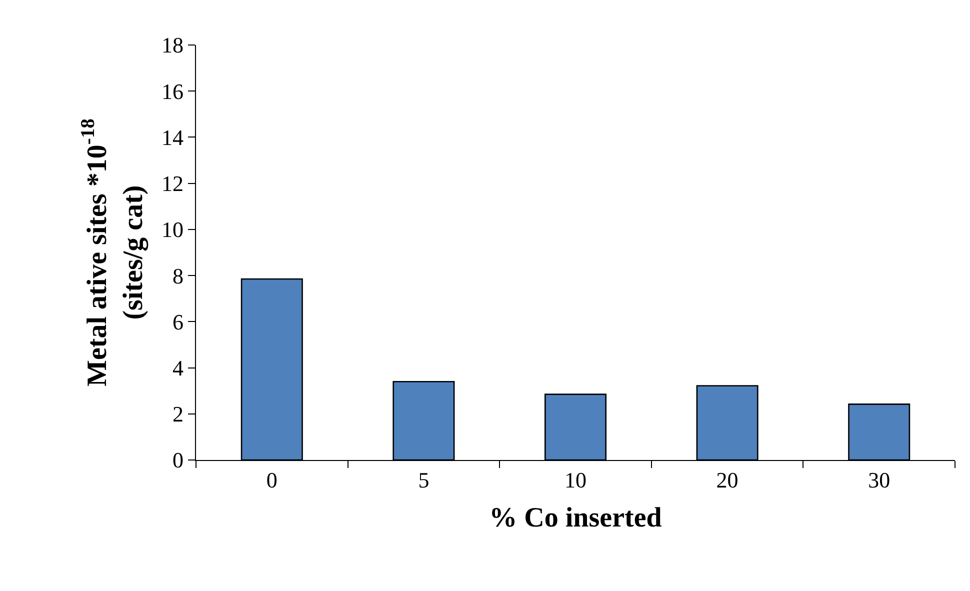 Image resolution: width=970 pixels, height=591 pixels. Describe the element at coordinates (172, 137) in the screenshot. I see `y-tick-label: 14` at that location.